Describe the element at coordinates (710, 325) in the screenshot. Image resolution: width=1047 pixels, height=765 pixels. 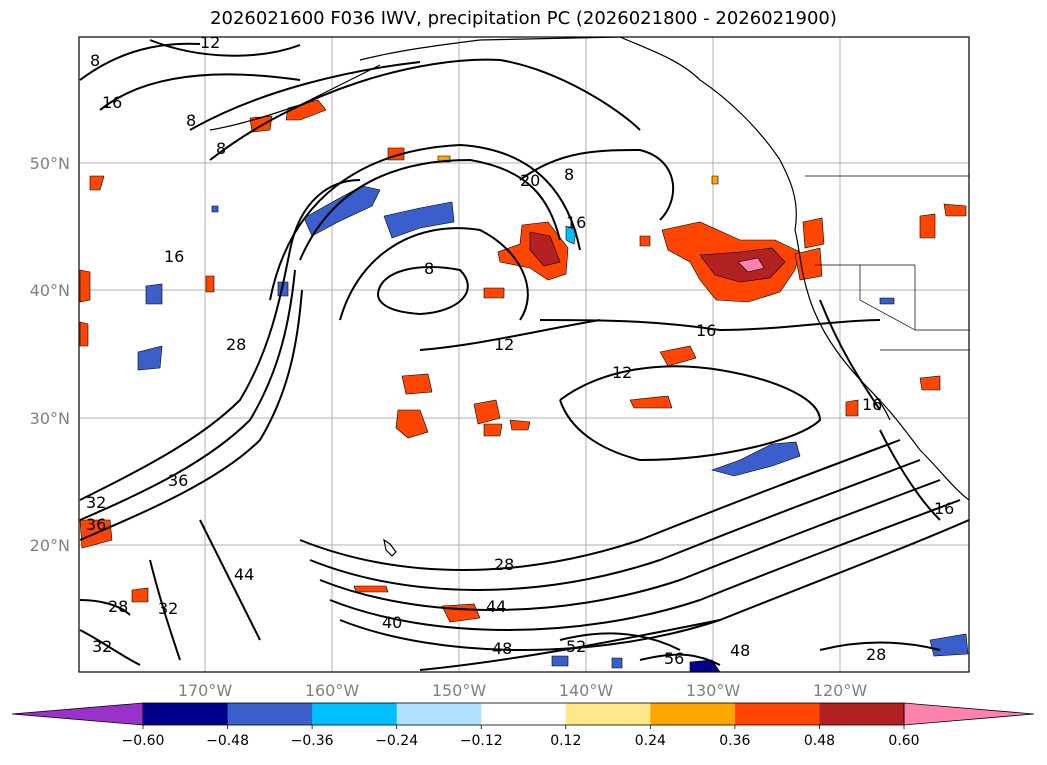
I see `contour-16-mid` at that location.